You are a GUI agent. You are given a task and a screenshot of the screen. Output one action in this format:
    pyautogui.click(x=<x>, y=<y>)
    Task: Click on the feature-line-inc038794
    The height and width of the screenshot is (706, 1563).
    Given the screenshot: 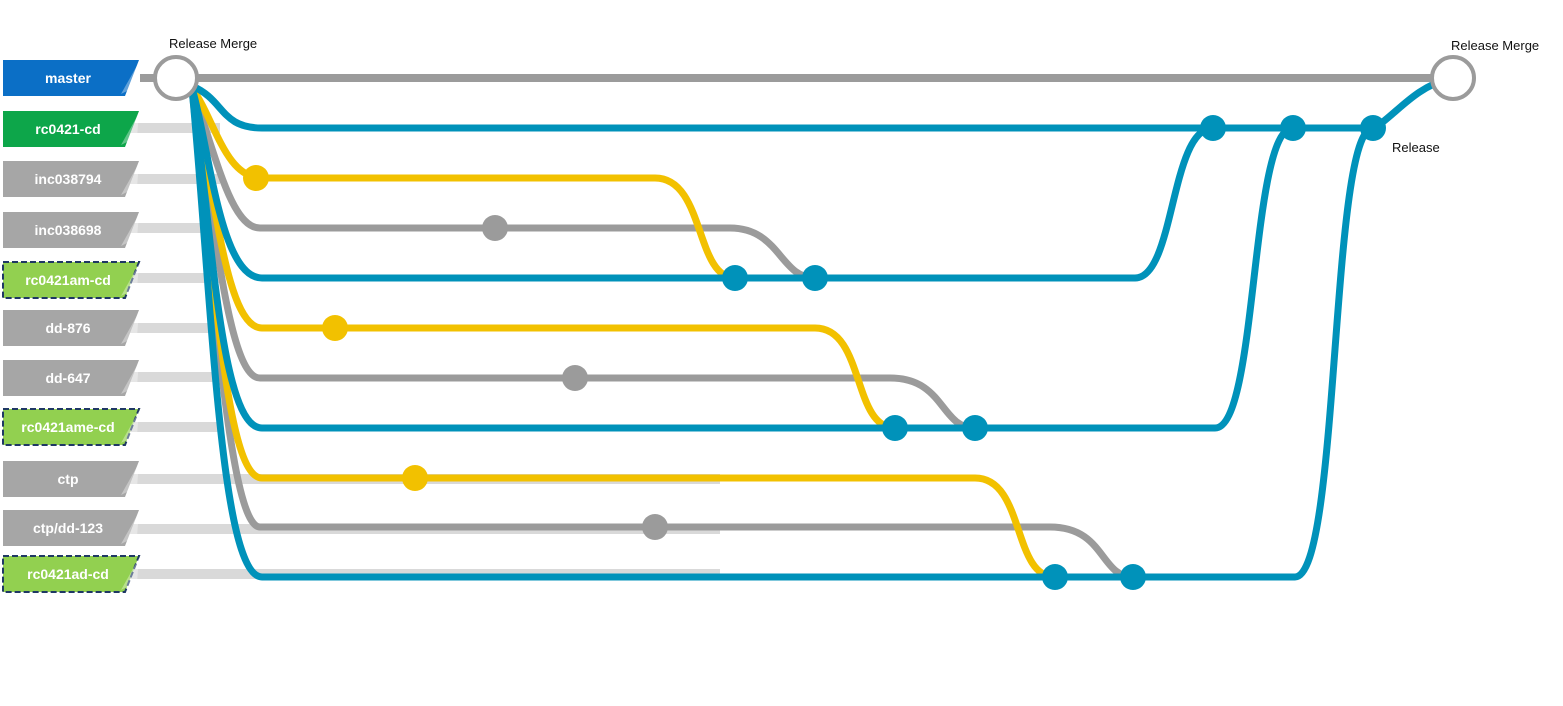 What is the action you would take?
    pyautogui.click(x=463, y=183)
    